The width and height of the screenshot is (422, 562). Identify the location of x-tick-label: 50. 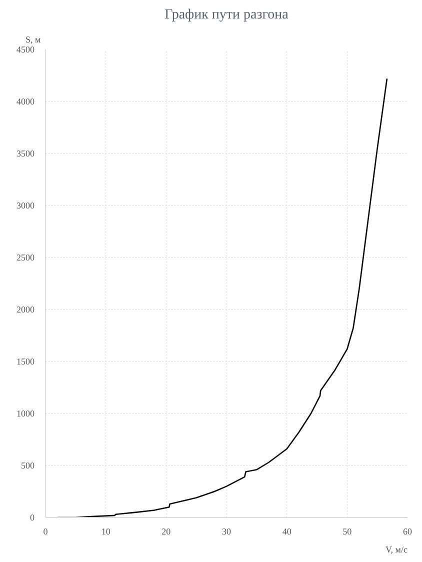
(347, 531).